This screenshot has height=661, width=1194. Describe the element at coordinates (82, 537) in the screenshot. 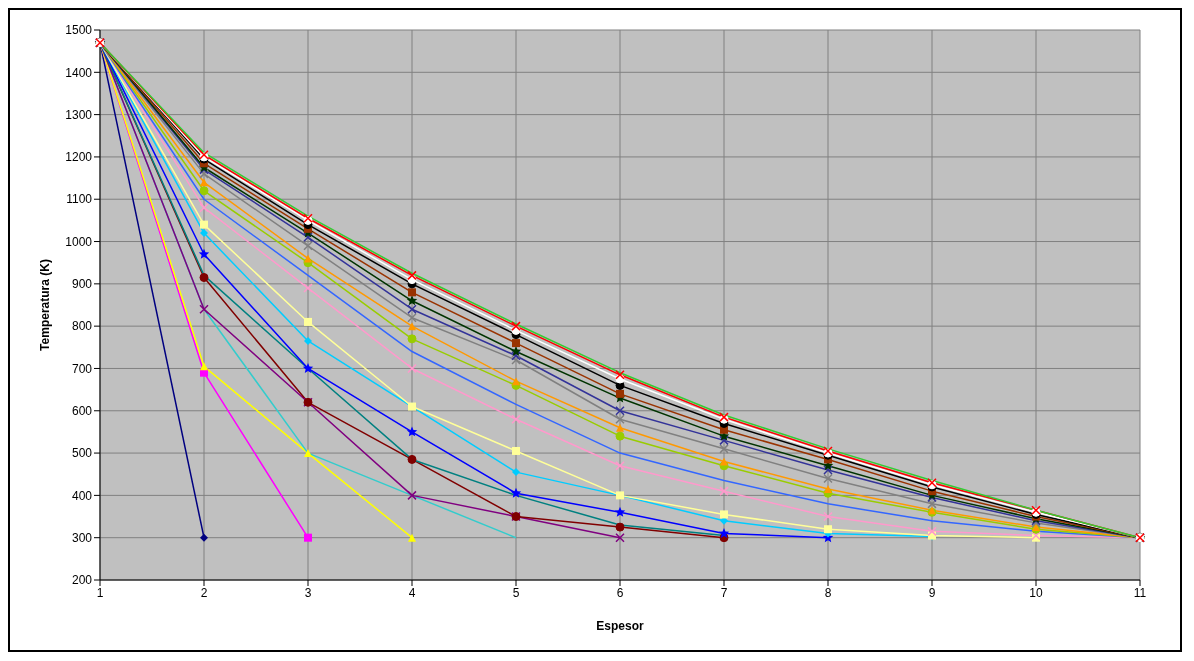

I see `y-tick-label: 300` at that location.